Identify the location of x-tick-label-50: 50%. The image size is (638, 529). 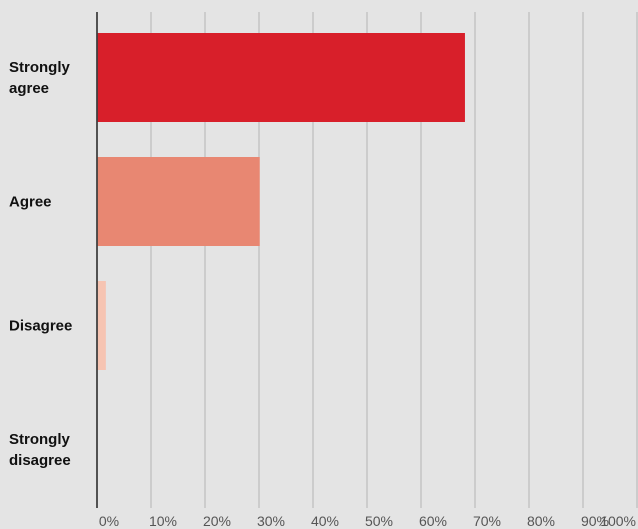
(379, 521).